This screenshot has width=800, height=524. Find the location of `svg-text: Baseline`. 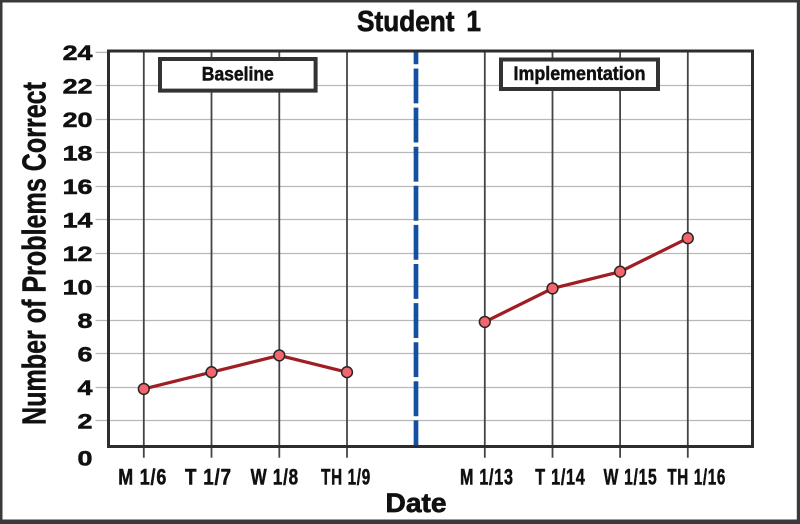

svg-text: Baseline is located at coordinates (238, 75).